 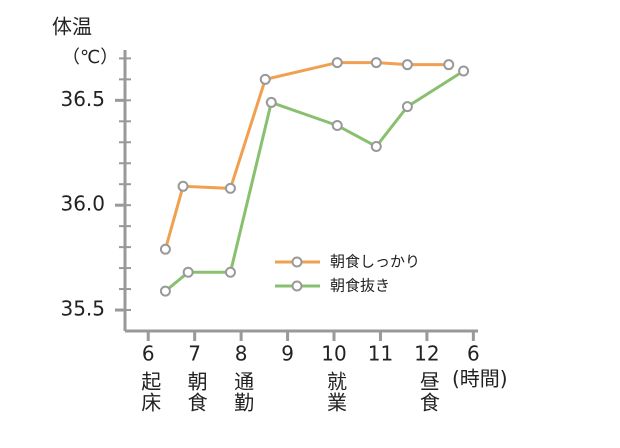 I want to click on x-note: 朝食, so click(x=196, y=392).